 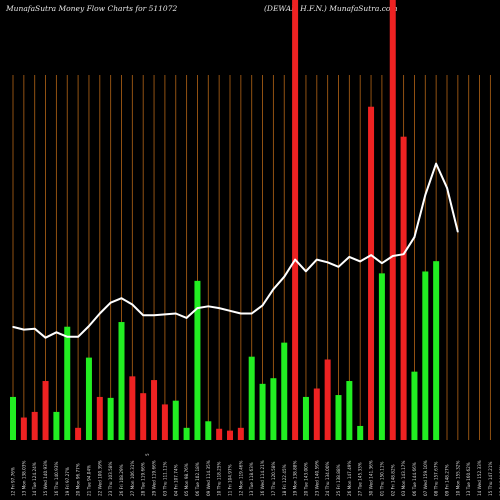 I want to click on date-label: 05 Mon 98.76%, so click(x=186, y=479).